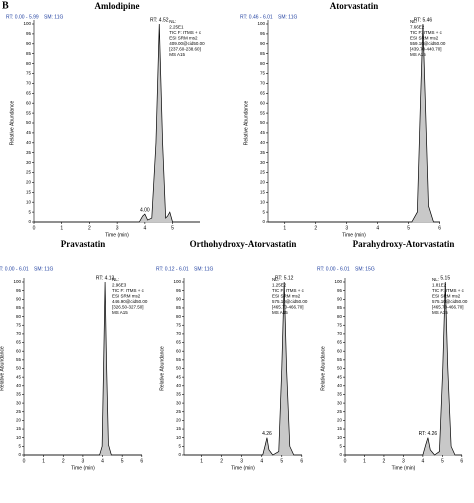  Describe the element at coordinates (145, 210) in the screenshot. I see `peak-label: 4.00` at that location.